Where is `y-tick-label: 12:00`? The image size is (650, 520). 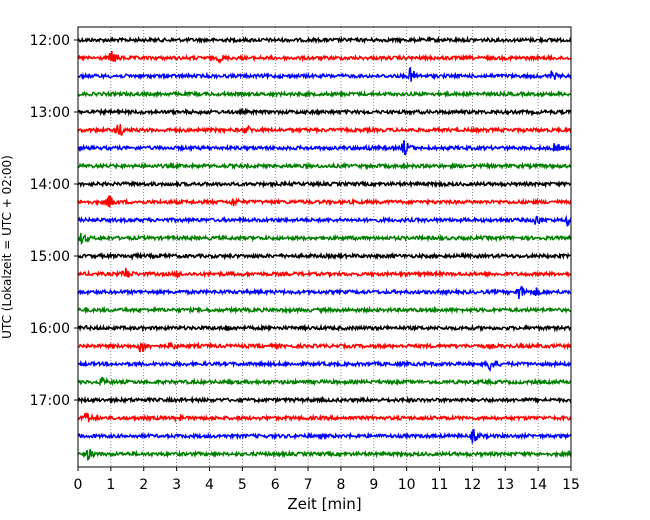 y-tick-label: 12:00 is located at coordinates (50, 41).